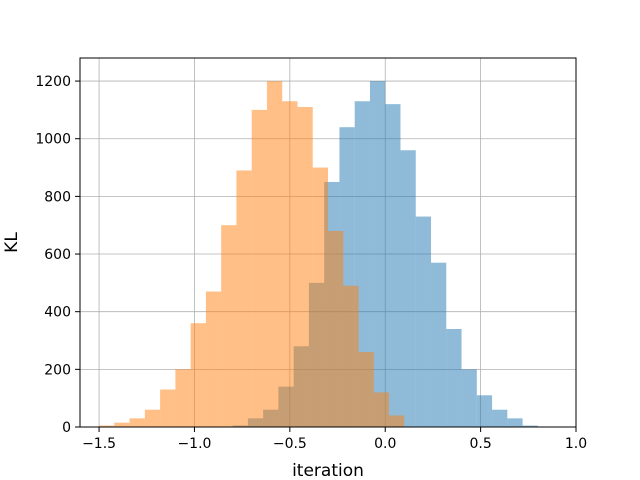 This screenshot has height=480, width=640. Describe the element at coordinates (66, 428) in the screenshot. I see `y-tick-label: 0` at that location.